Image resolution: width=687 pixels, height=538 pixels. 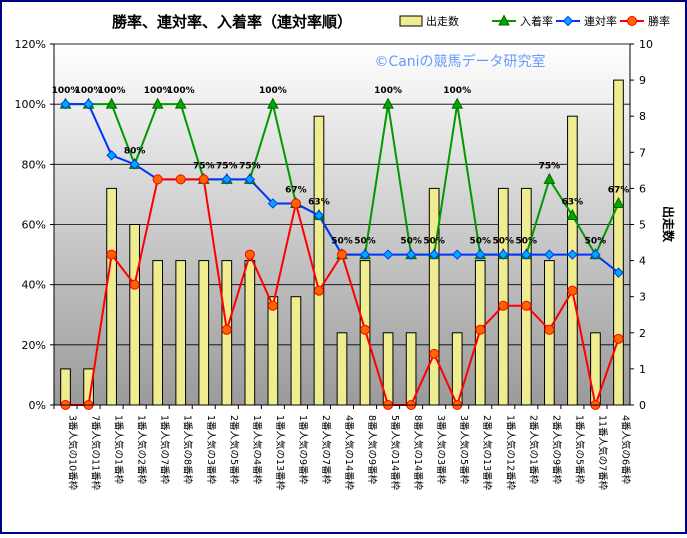 I want to click on x-tick-label: 3番人気の3番枠, so click(x=441, y=450).